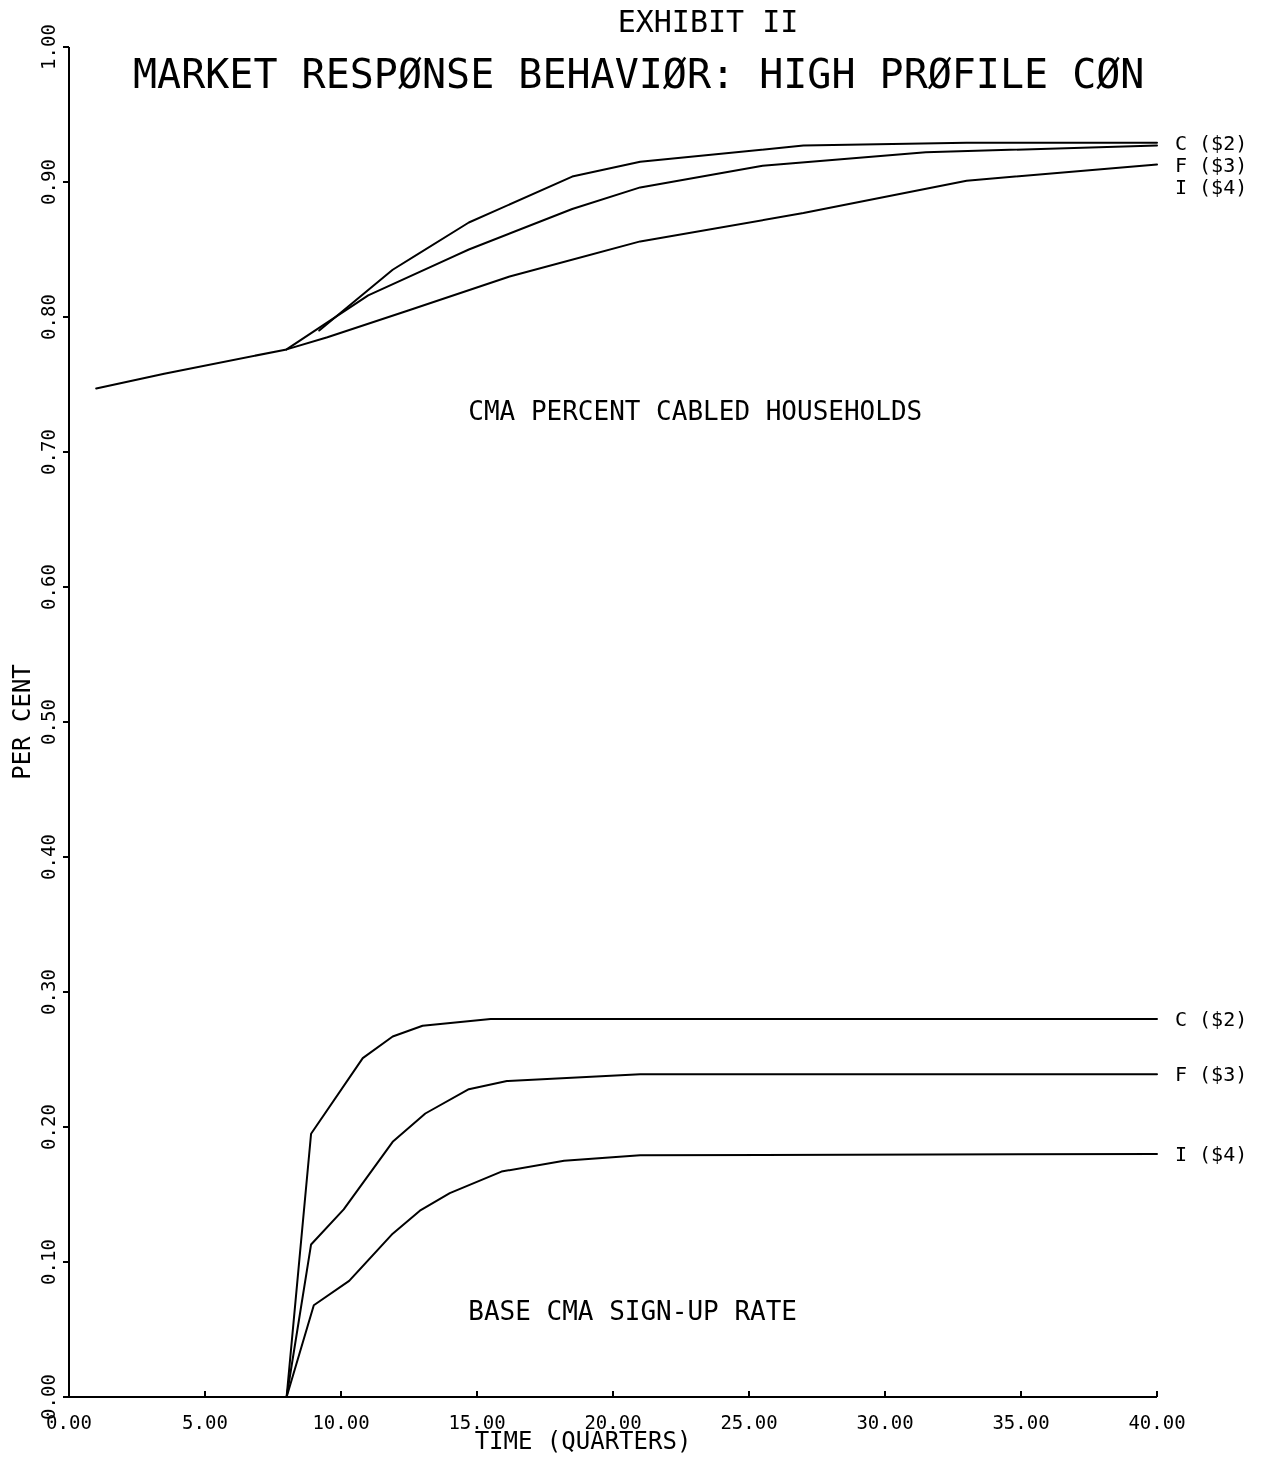  What do you see at coordinates (1021, 1422) in the screenshot?
I see `x-tick-label: 35.00` at bounding box center [1021, 1422].